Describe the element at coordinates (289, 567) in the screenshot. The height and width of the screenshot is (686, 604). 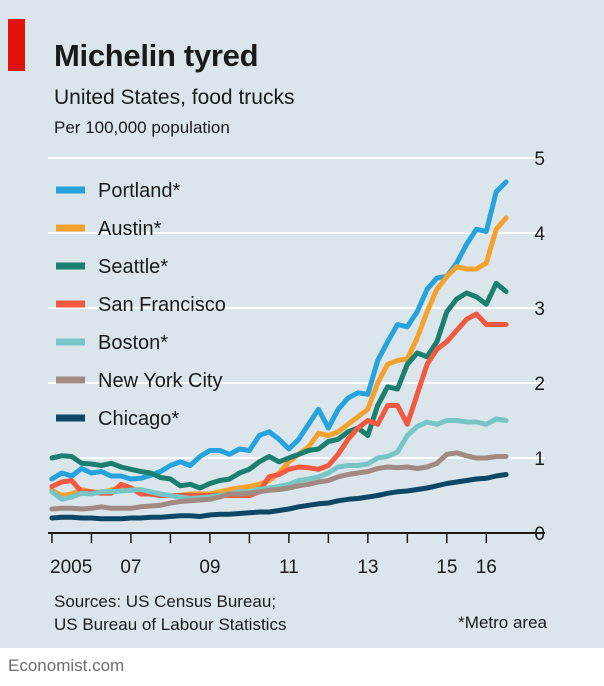
I see `x-tick-label: 11` at that location.